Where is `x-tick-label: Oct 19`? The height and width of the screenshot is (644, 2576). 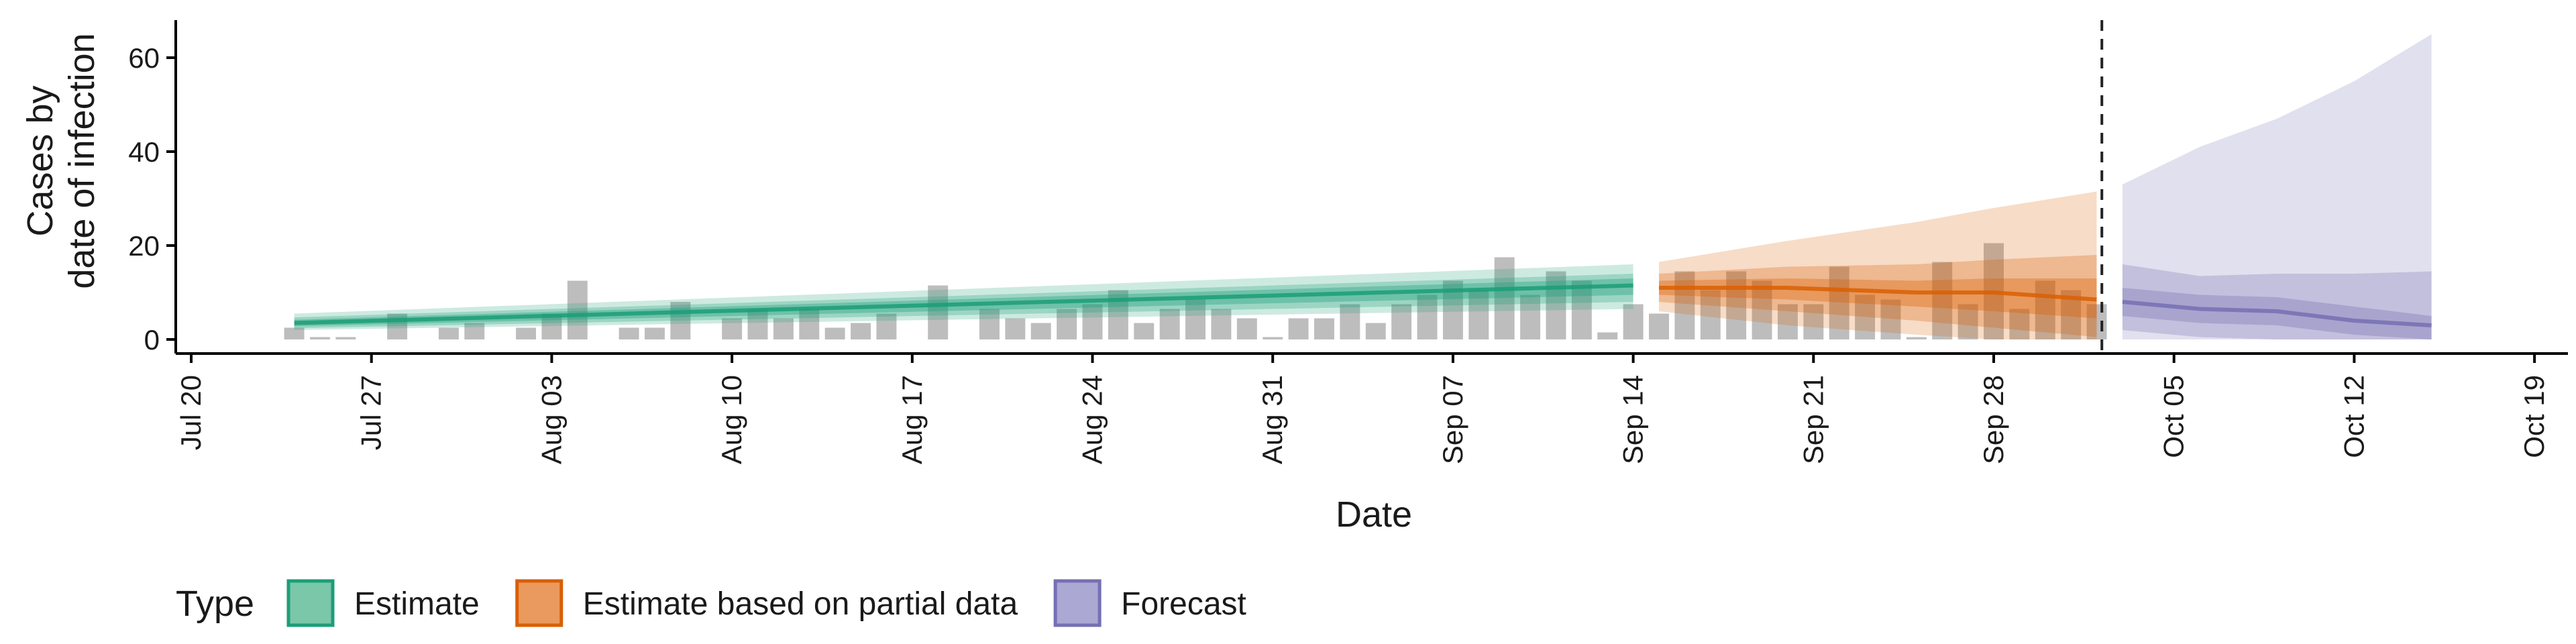
x-tick-label: Oct 19 is located at coordinates (2534, 416).